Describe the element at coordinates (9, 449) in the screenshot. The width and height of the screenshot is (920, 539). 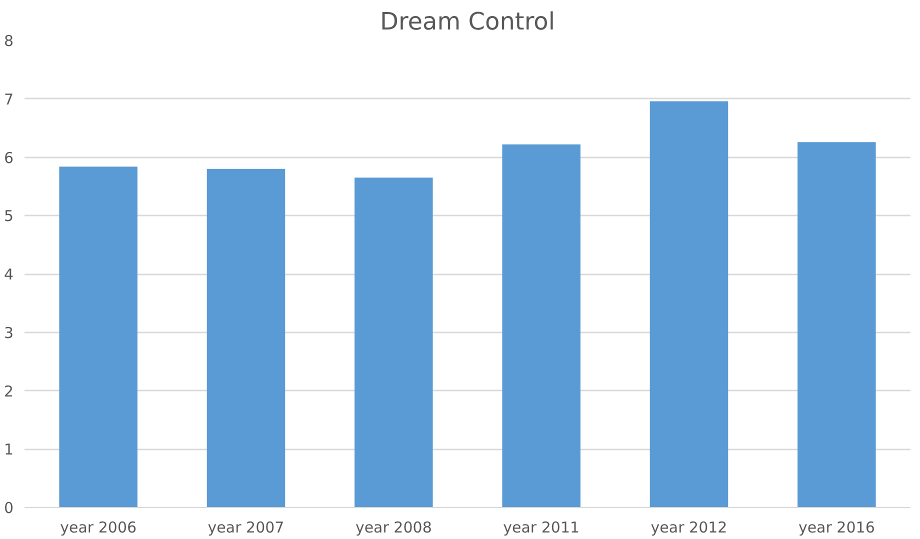
I see `y-tick-label: 1` at that location.